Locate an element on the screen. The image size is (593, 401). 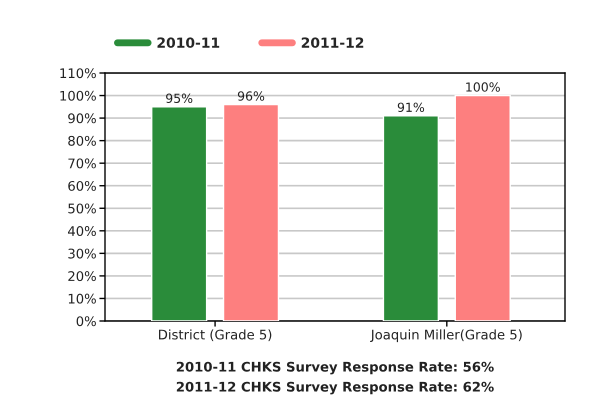
x-tick-label: District (Grade 5) is located at coordinates (215, 335).